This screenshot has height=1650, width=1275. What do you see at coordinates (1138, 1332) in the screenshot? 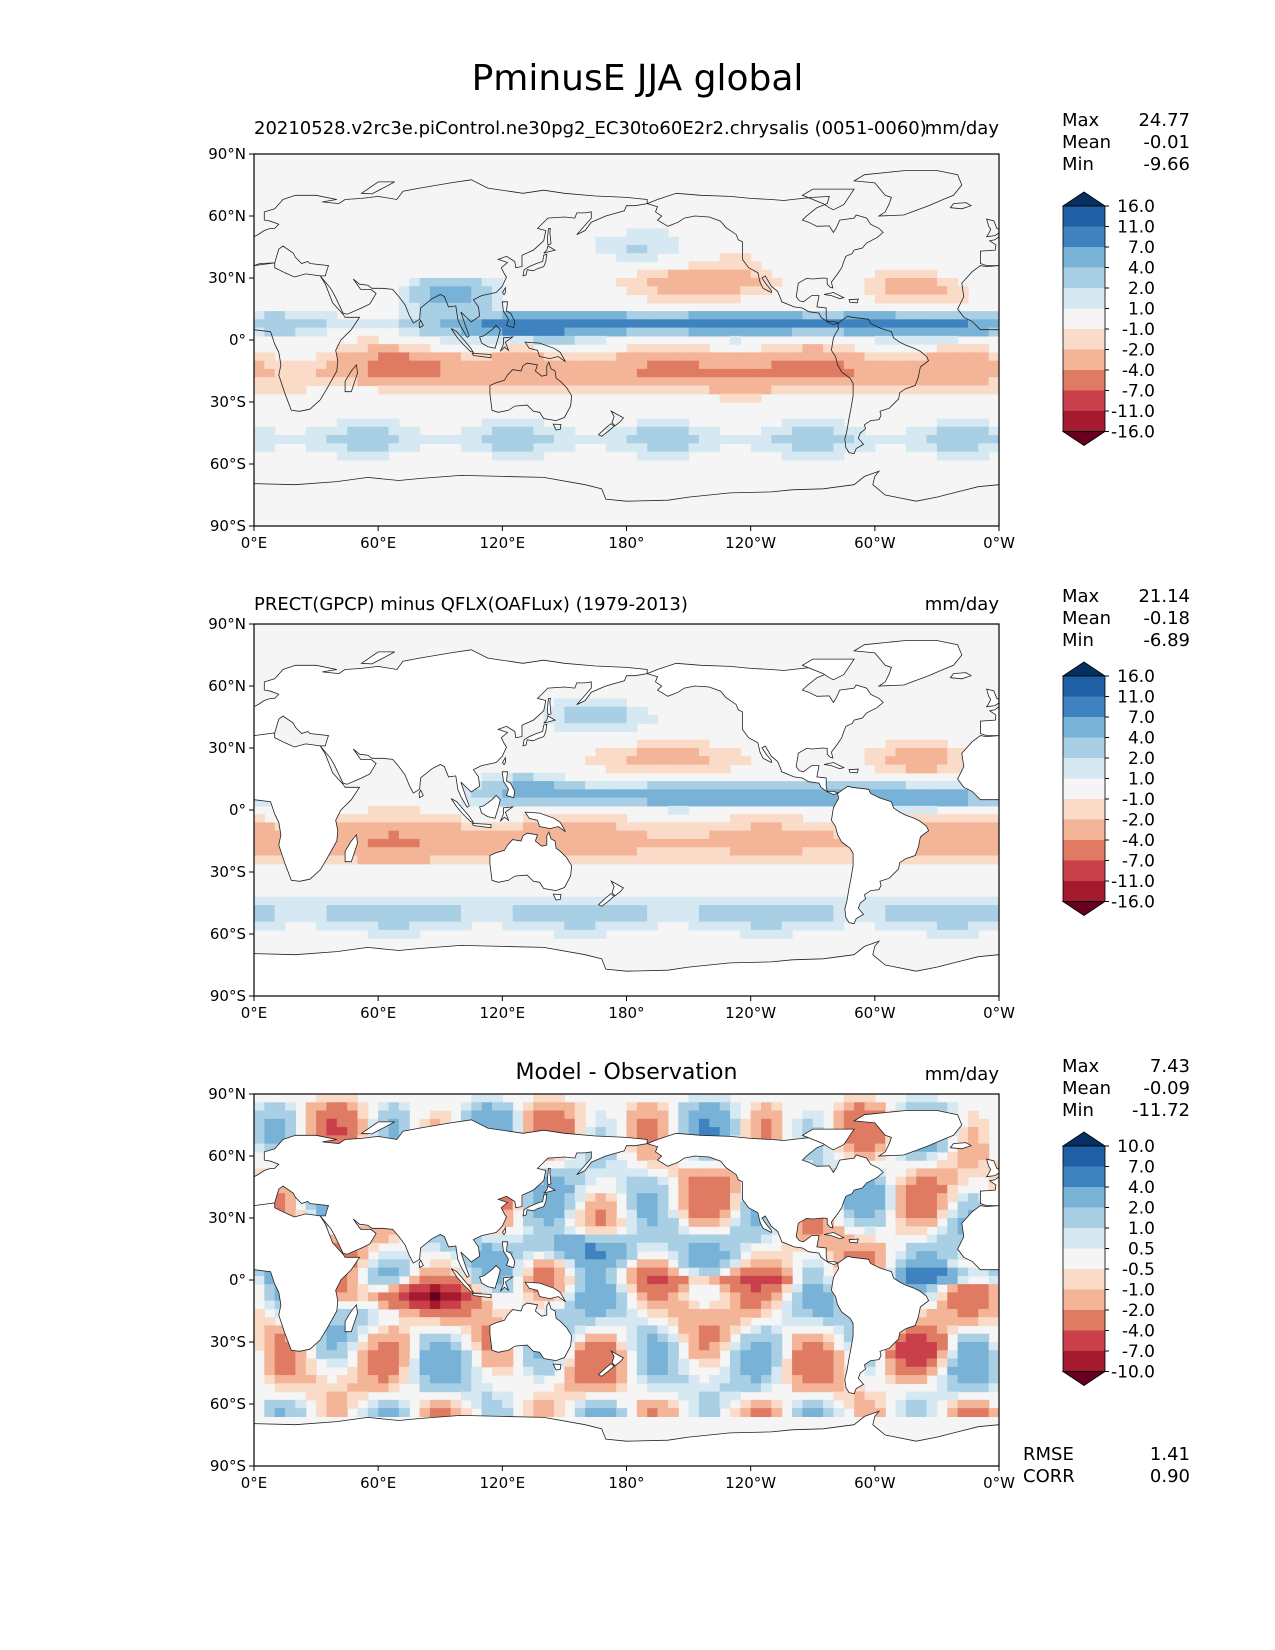
I see `colorbar-tick-label: -4.0` at bounding box center [1138, 1332].